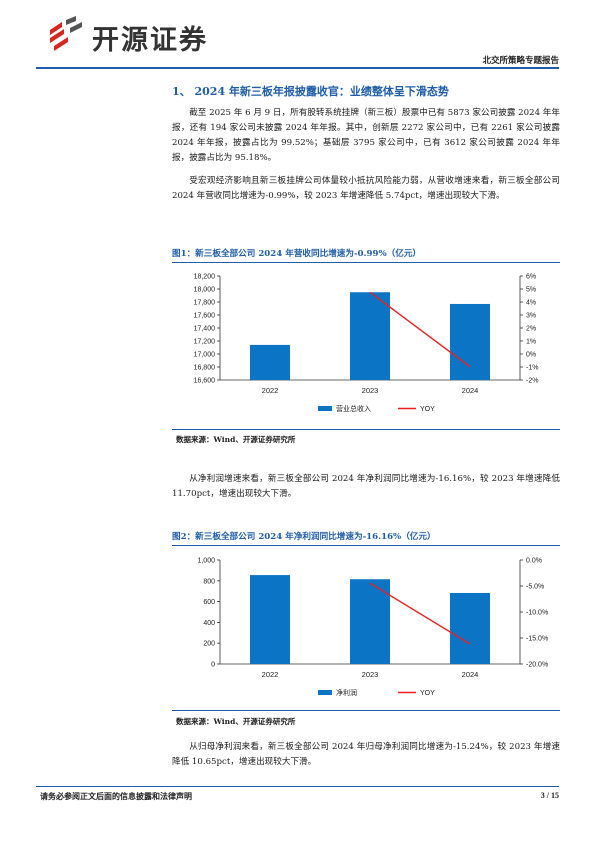 The image size is (595, 841). Describe the element at coordinates (346, 692) in the screenshot. I see `net-profit-legend-bar-label: 净利润` at that location.